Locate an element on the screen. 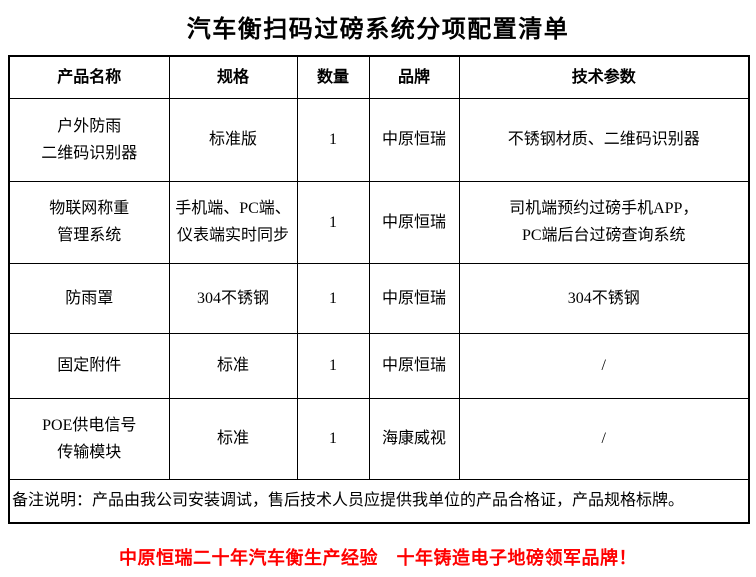 This screenshot has width=756, height=577. header-cell-product-name: 产品名称 is located at coordinates (89, 77).